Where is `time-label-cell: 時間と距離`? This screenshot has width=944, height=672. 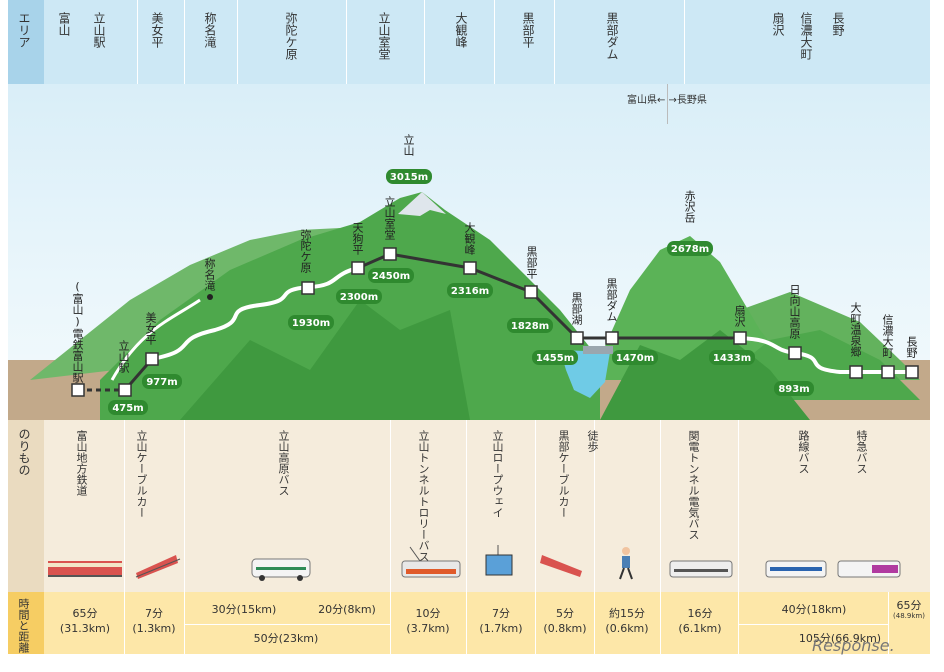
time-label-cell: 時間と距離 is located at coordinates (26, 623).